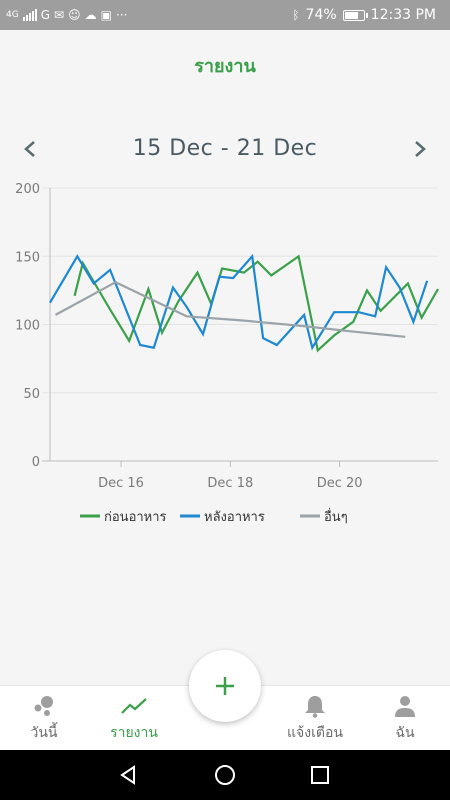 The width and height of the screenshot is (450, 800). What do you see at coordinates (405, 733) in the screenshot?
I see `nav-me-label: ฉัน` at bounding box center [405, 733].